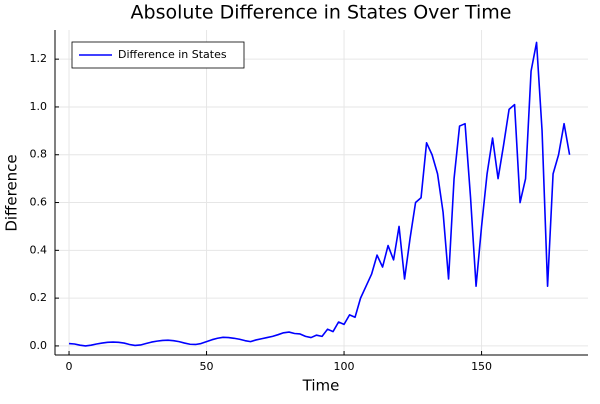  I want to click on y-tick-label: 1.0, so click(39, 106).